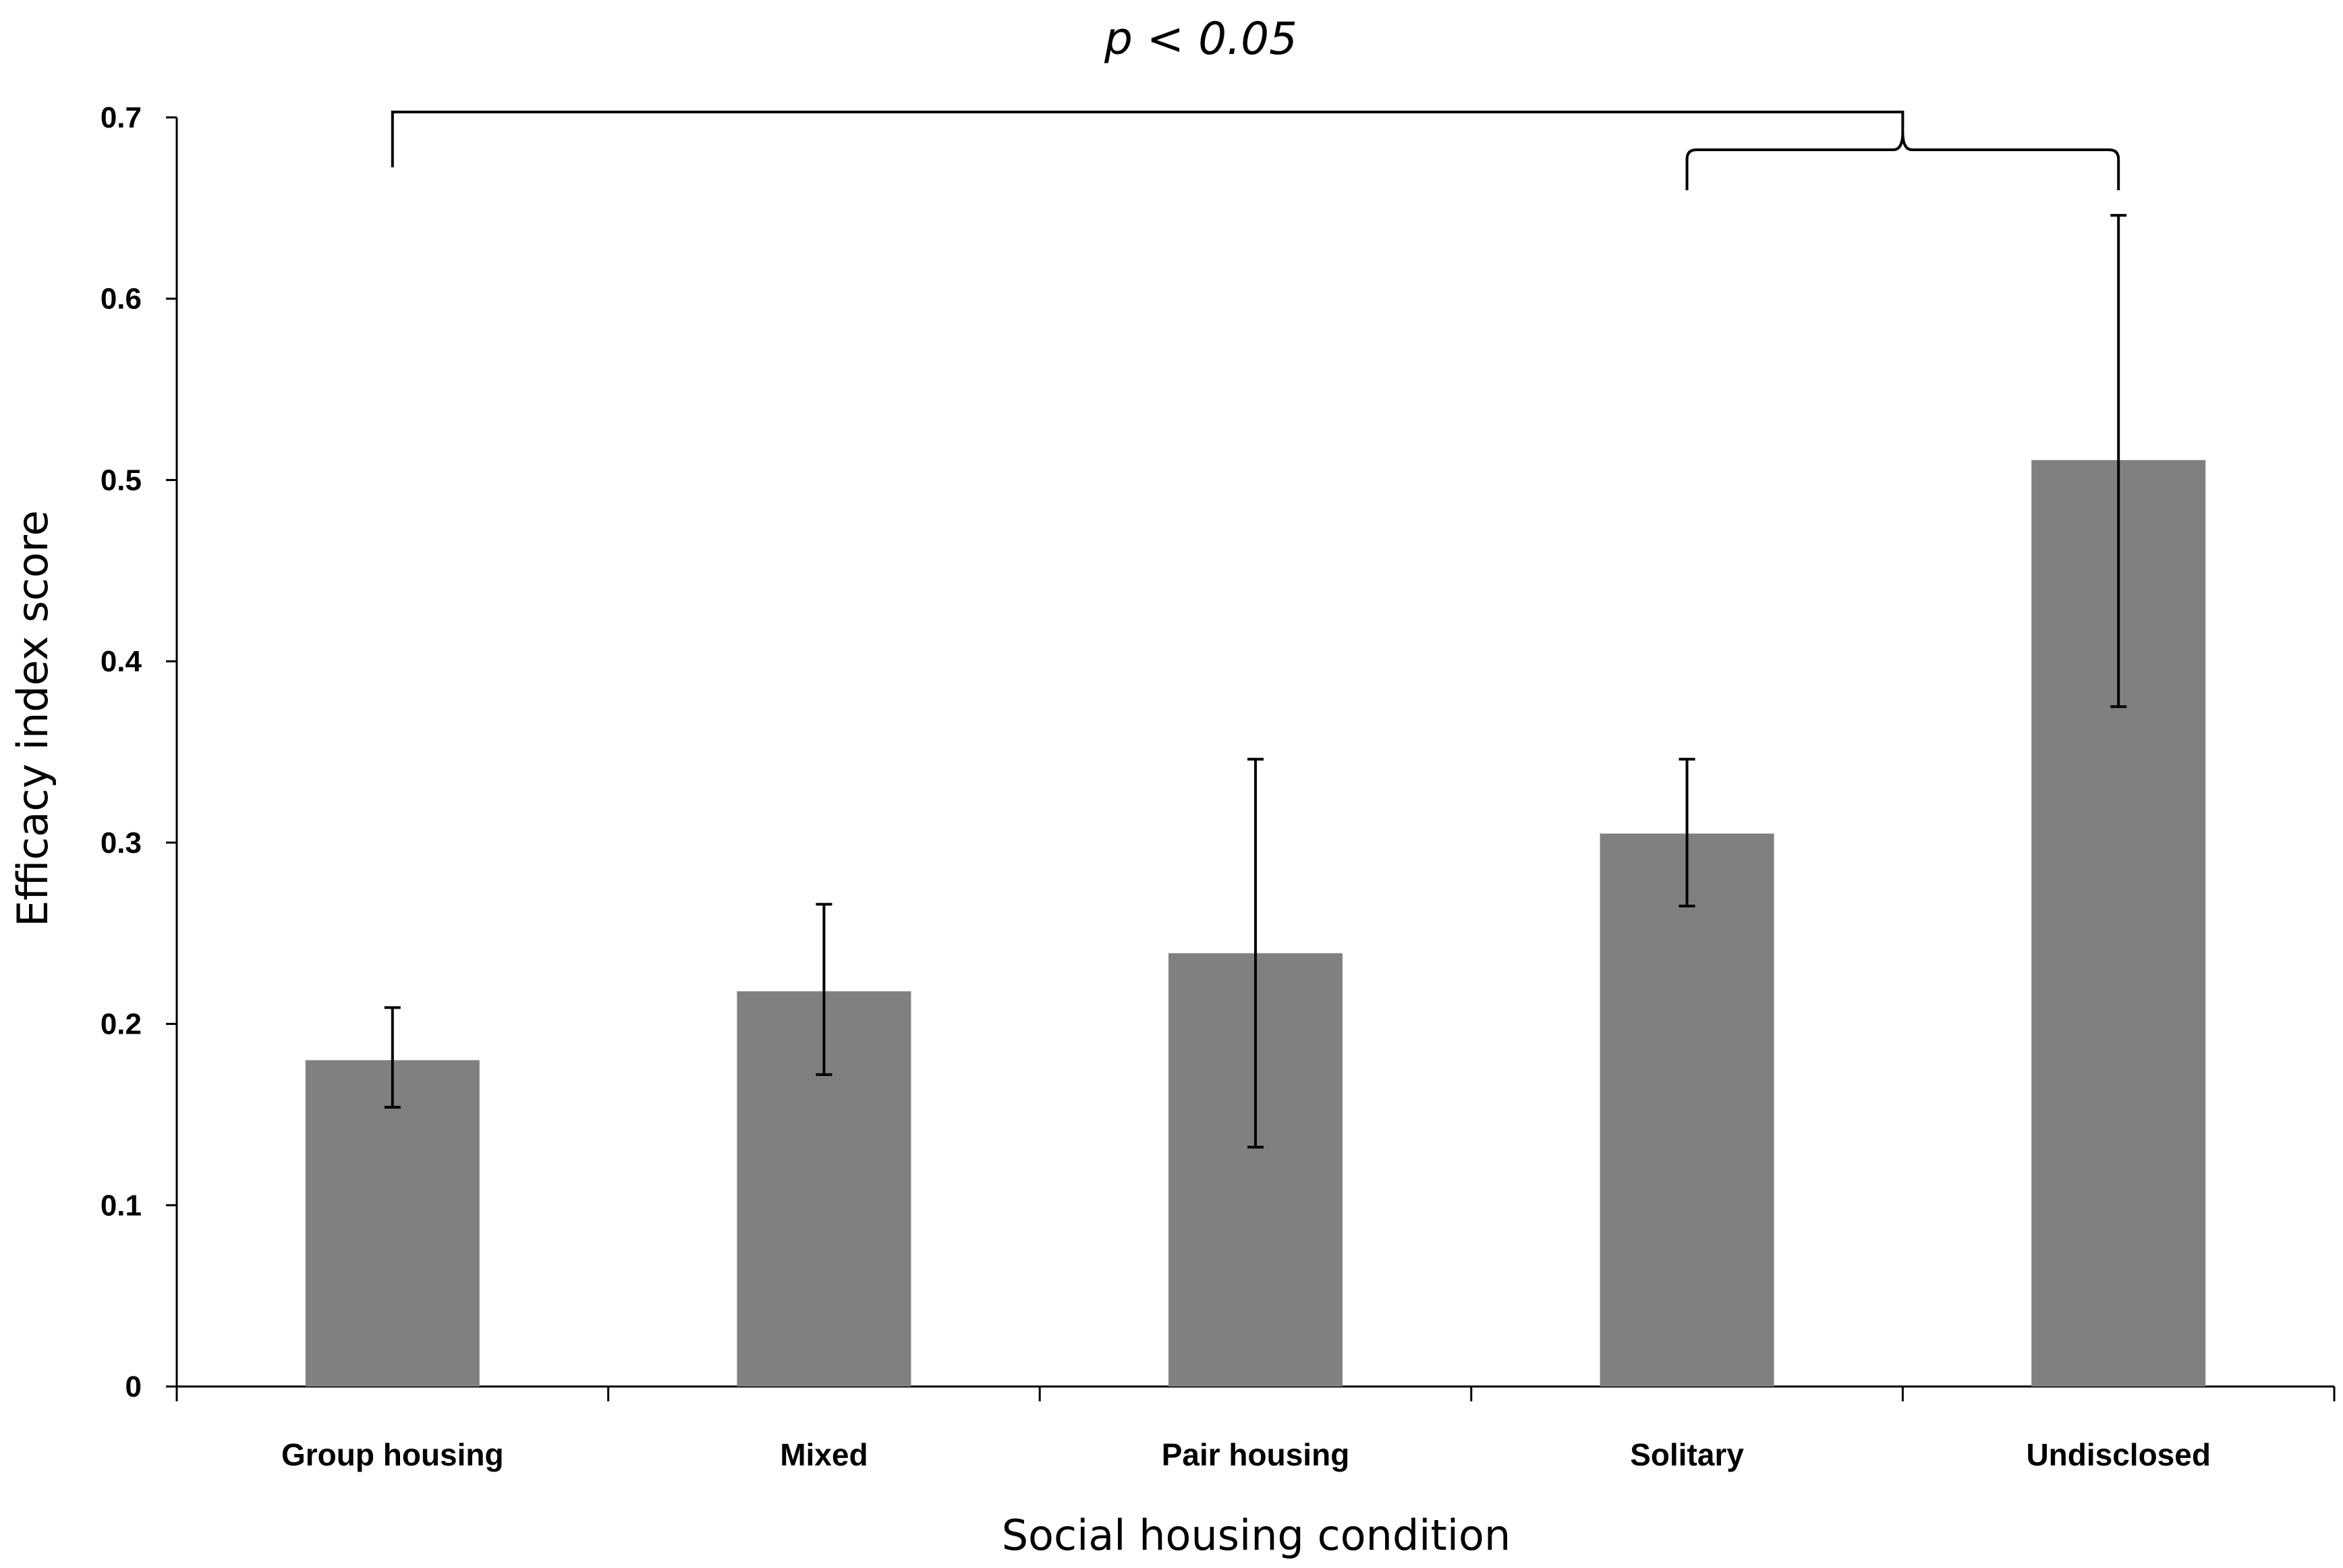 The image size is (2343, 1568). Describe the element at coordinates (121, 1024) in the screenshot. I see `y-tick-label: 0.2` at that location.